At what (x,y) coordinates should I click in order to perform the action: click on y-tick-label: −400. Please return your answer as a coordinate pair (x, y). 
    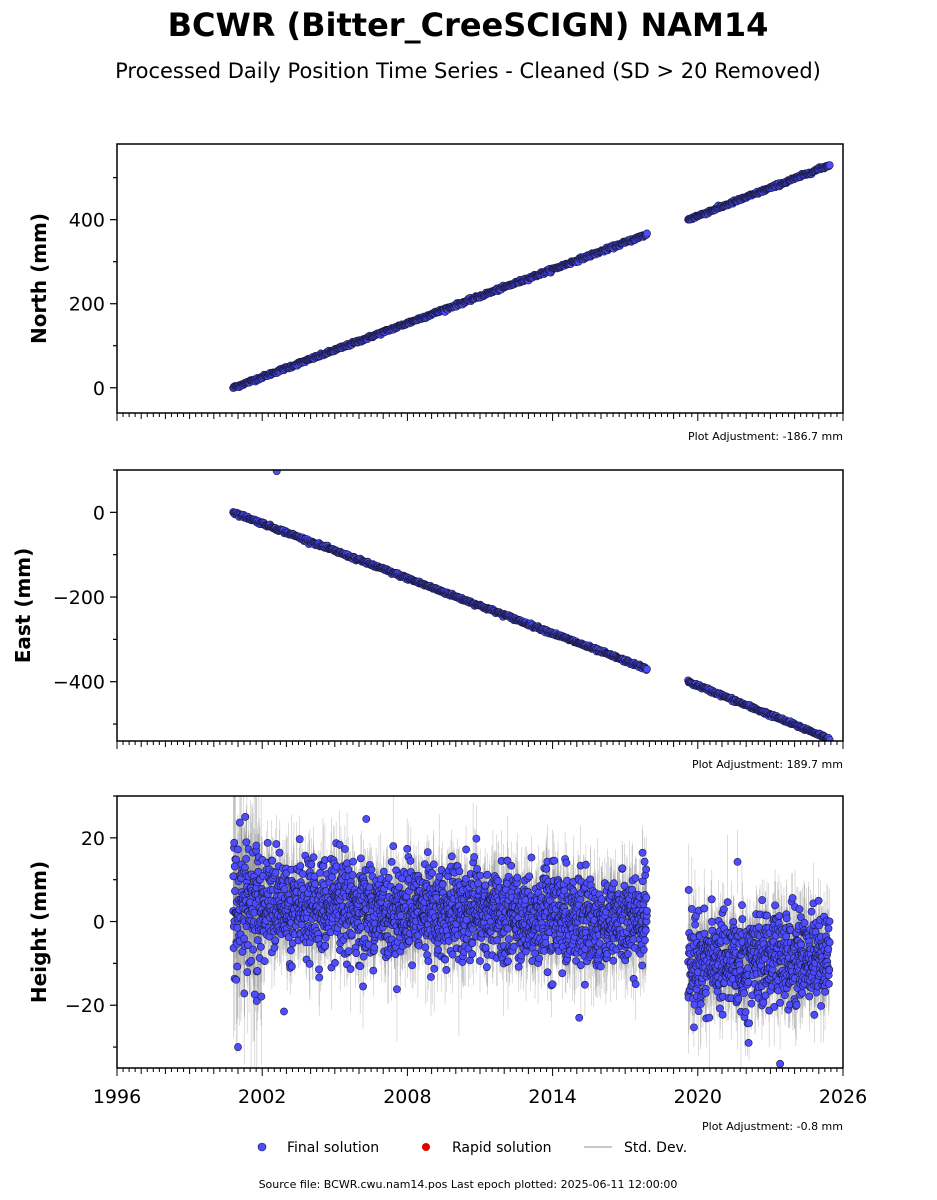
    Looking at the image, I should click on (79, 683).